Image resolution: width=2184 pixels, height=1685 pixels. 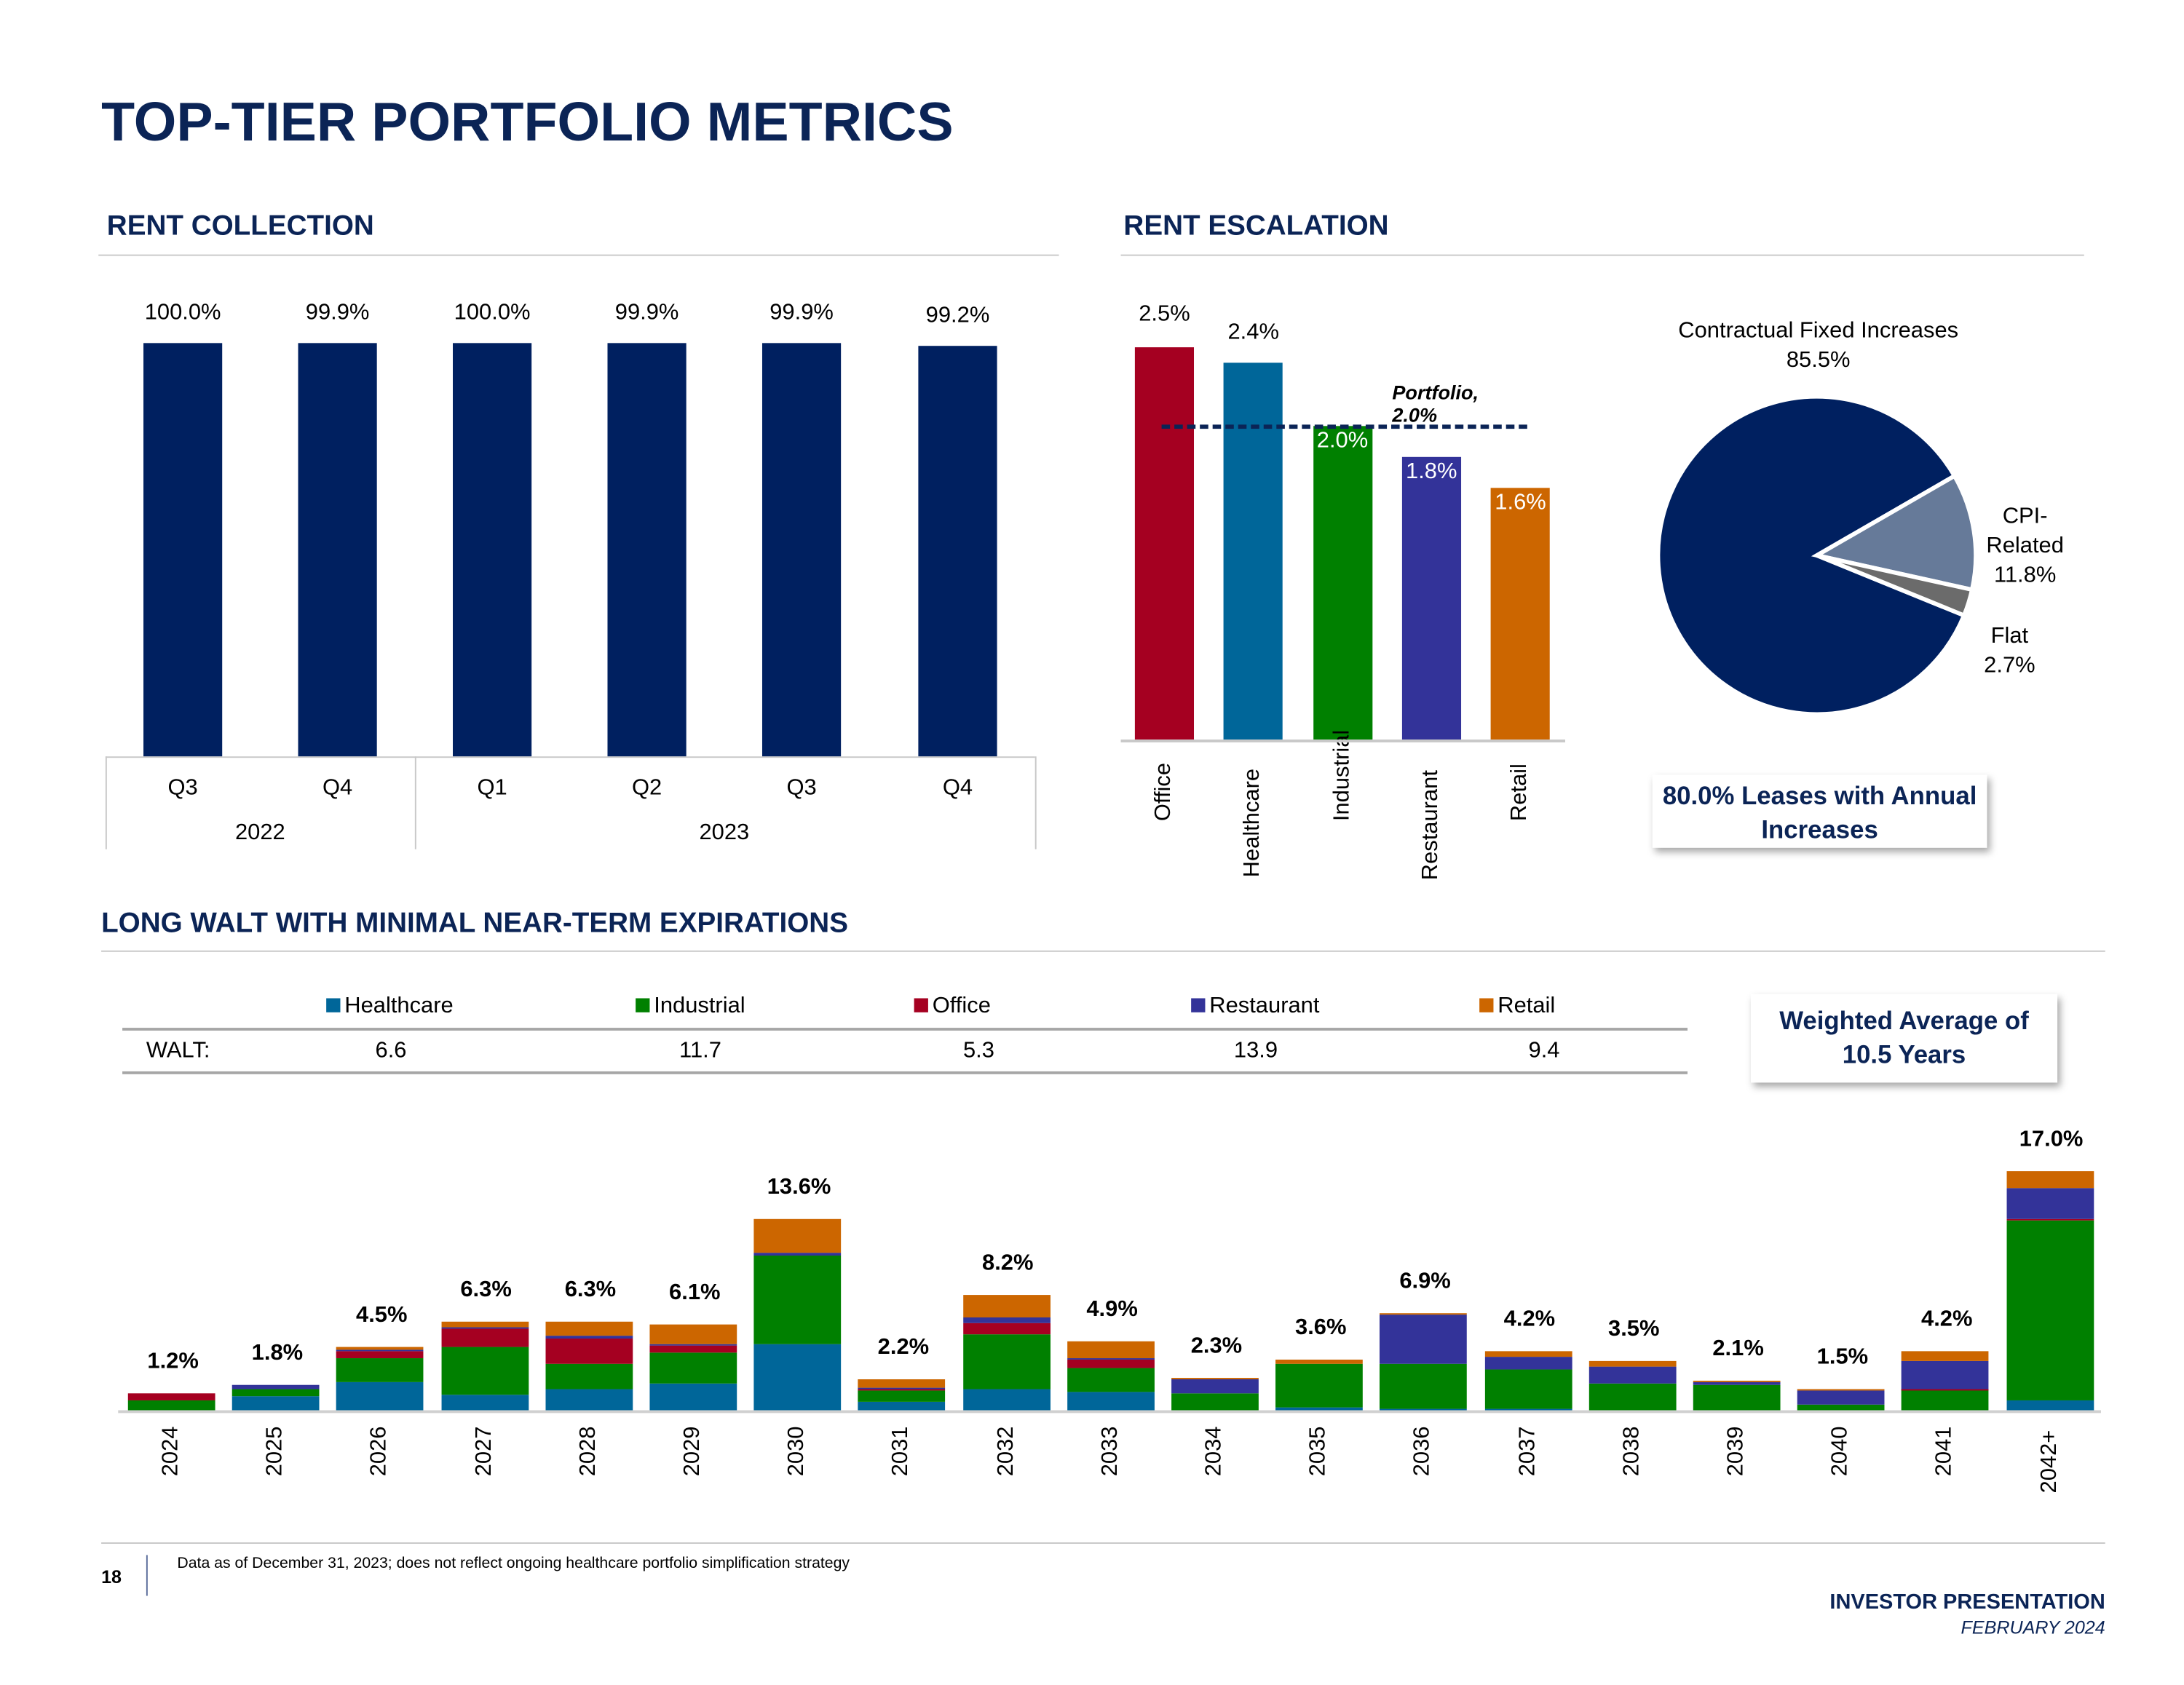 I want to click on x-tick-label: 2025, so click(x=275, y=1451).